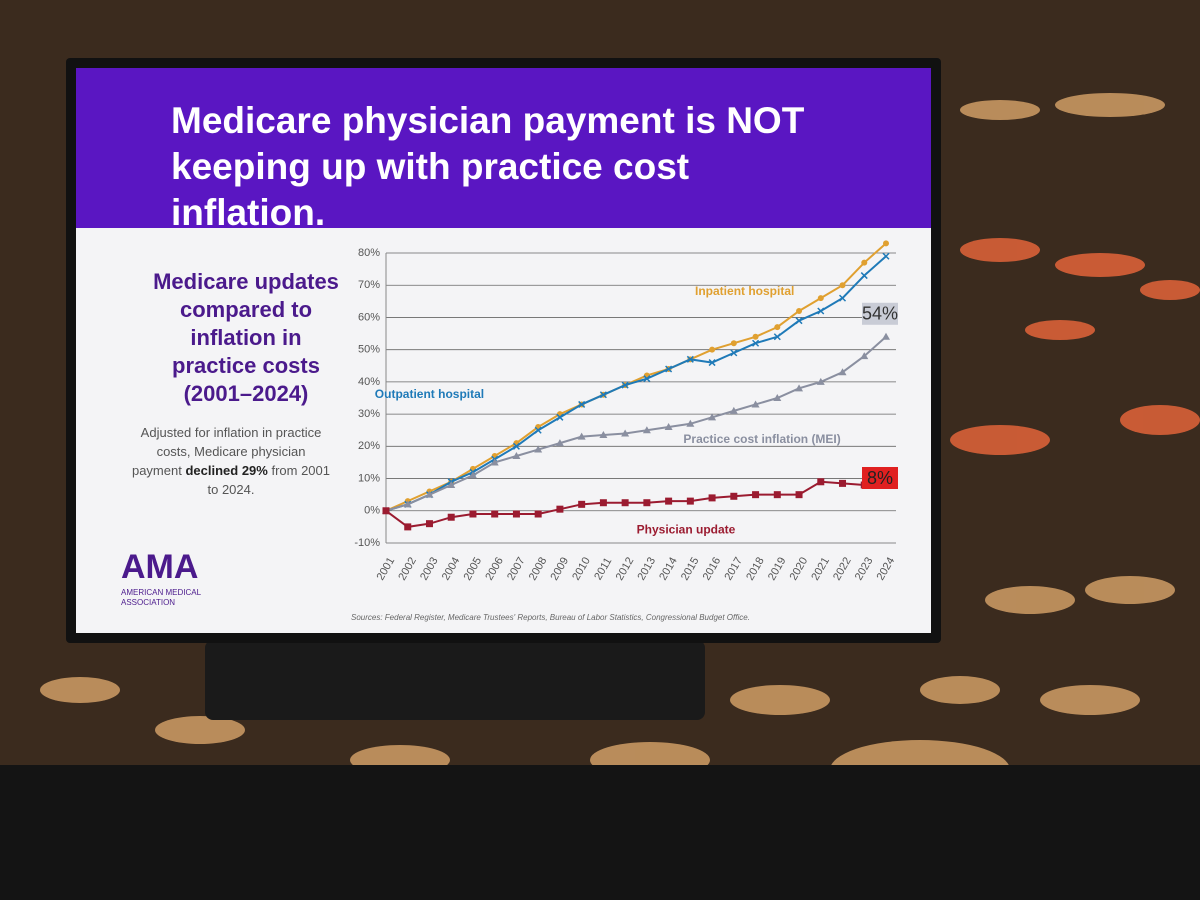 This screenshot has height=900, width=1200. Describe the element at coordinates (516, 568) in the screenshot. I see `x-tick-label: 2007` at that location.